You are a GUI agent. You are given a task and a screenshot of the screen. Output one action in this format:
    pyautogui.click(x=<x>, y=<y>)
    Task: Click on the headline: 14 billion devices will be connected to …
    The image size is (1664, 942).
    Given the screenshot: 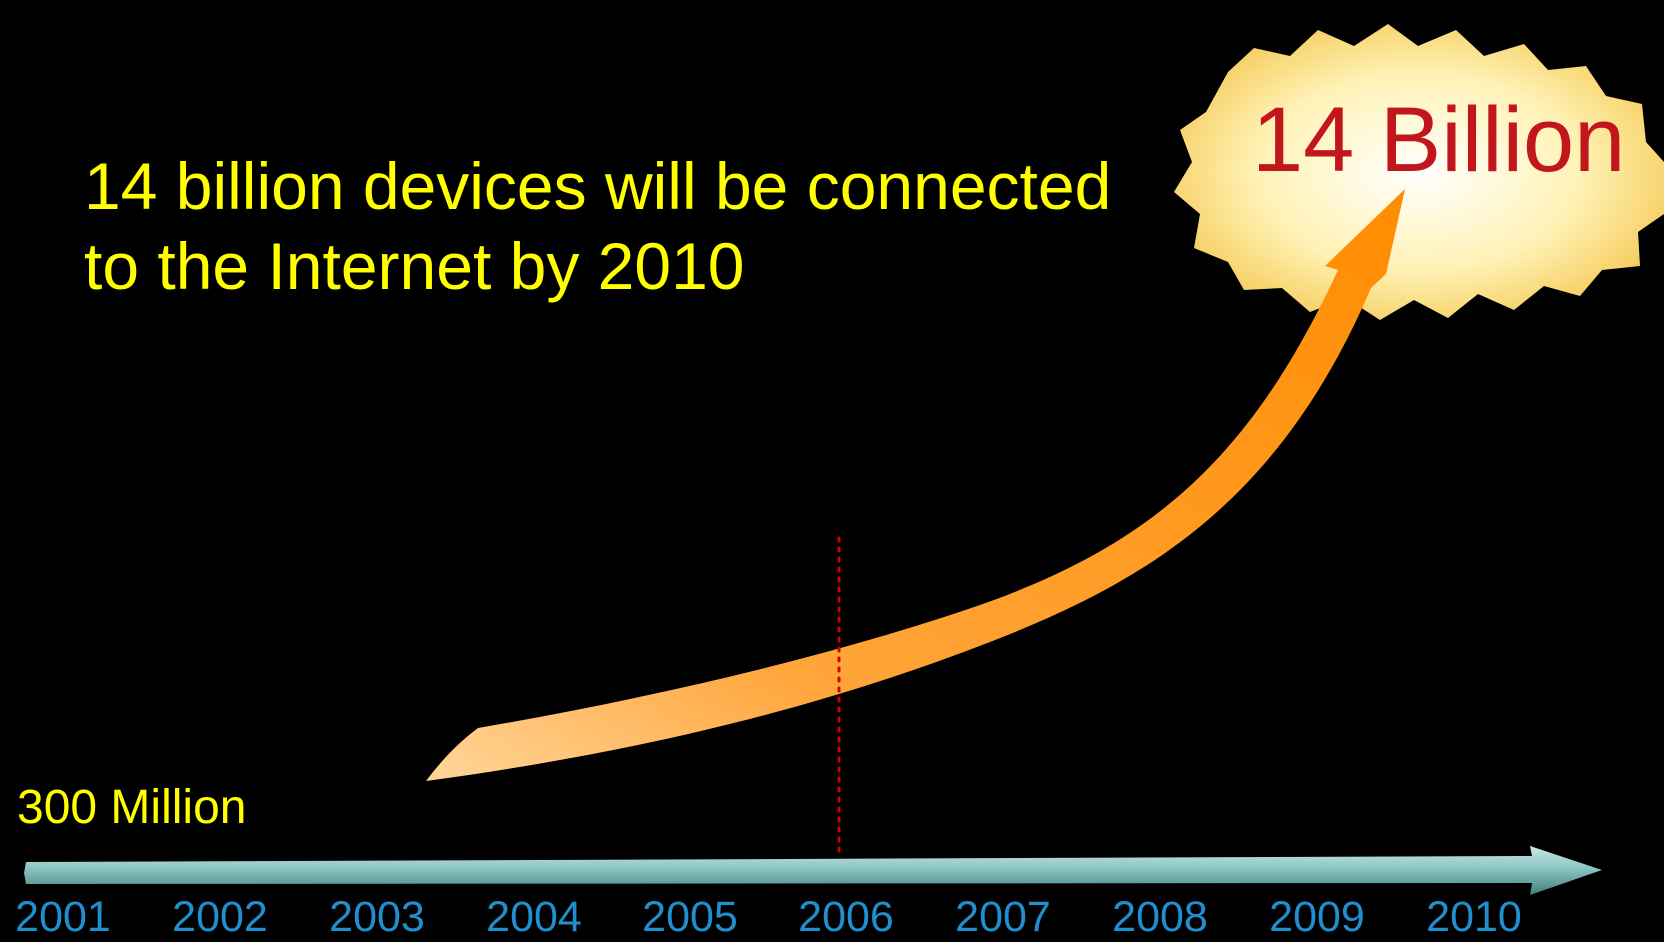 What is the action you would take?
    pyautogui.click(x=624, y=226)
    